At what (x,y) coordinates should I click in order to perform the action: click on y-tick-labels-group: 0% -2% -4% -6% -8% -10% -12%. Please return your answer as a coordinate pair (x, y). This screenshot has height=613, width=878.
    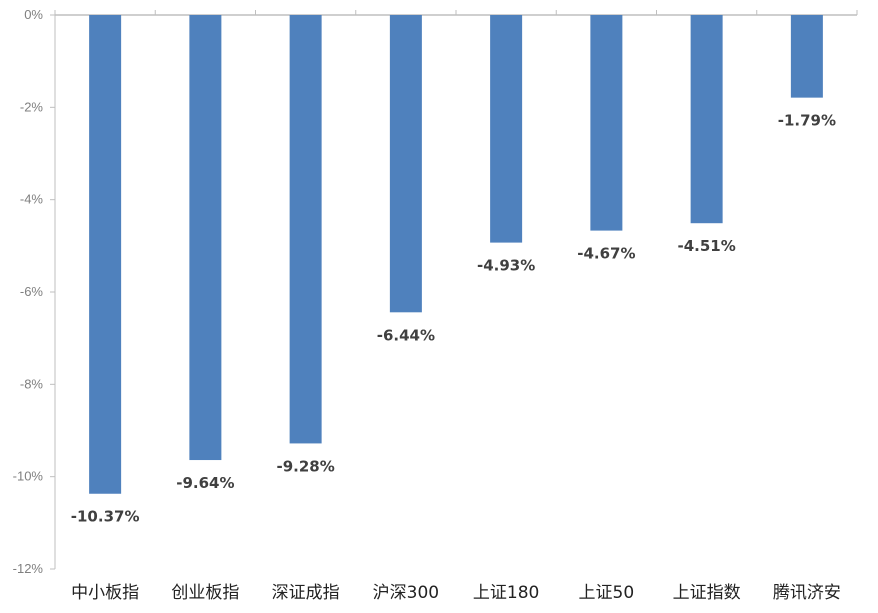
    Looking at the image, I should click on (28, 291).